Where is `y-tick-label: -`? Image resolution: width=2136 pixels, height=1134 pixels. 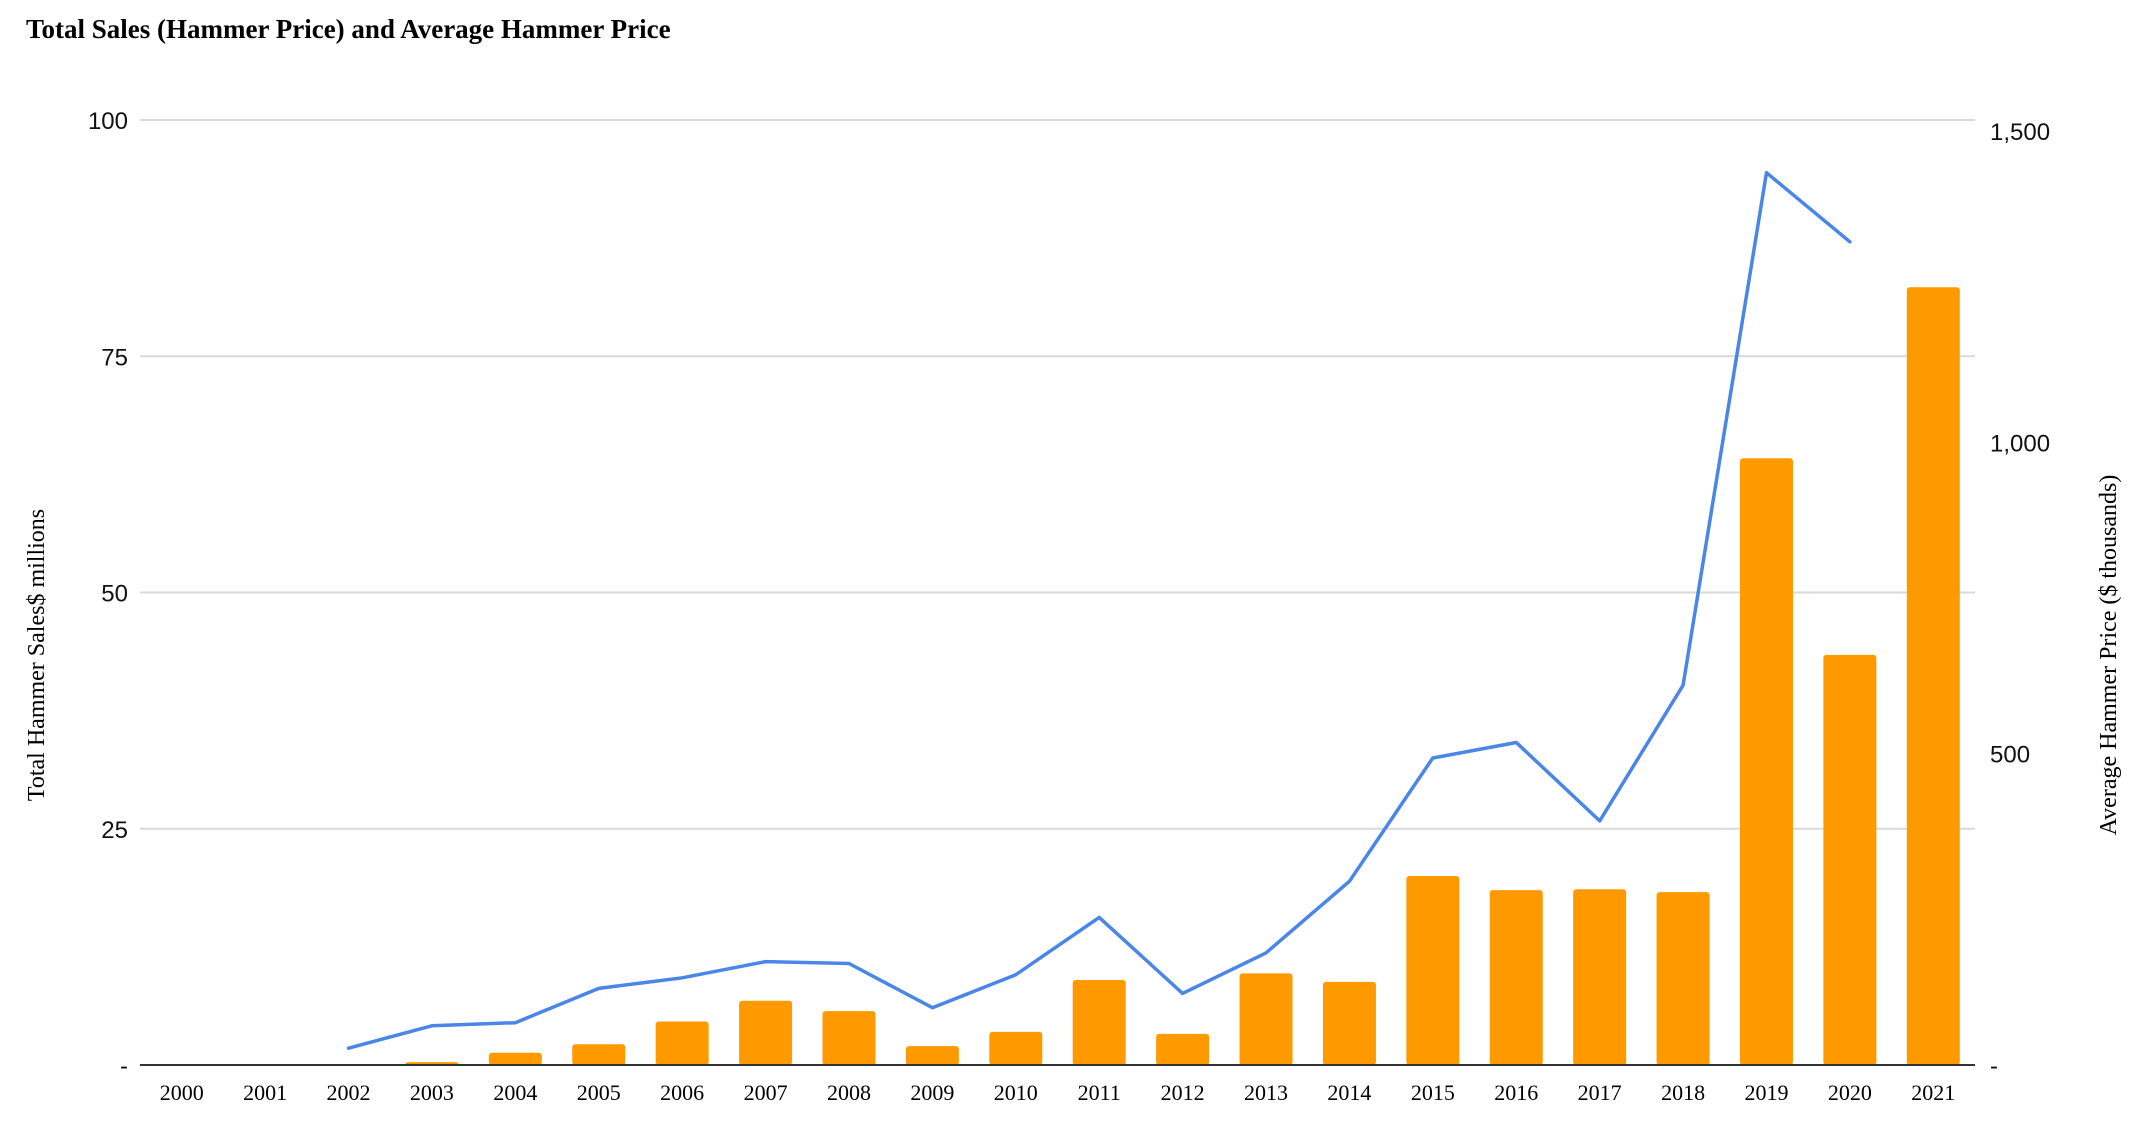 y-tick-label: - is located at coordinates (124, 1066).